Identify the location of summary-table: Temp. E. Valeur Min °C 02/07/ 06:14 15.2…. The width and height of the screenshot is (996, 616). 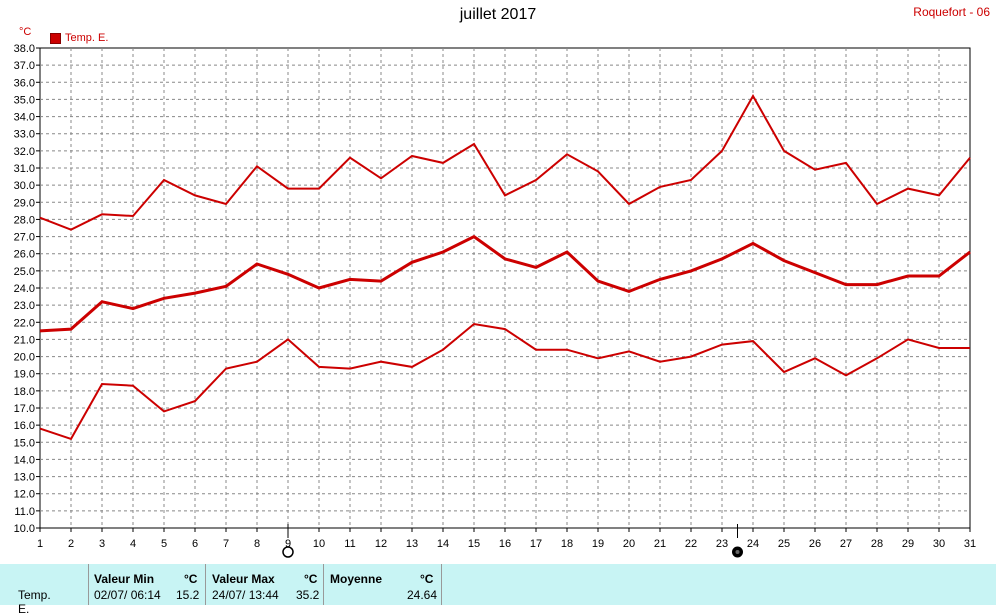
(498, 590).